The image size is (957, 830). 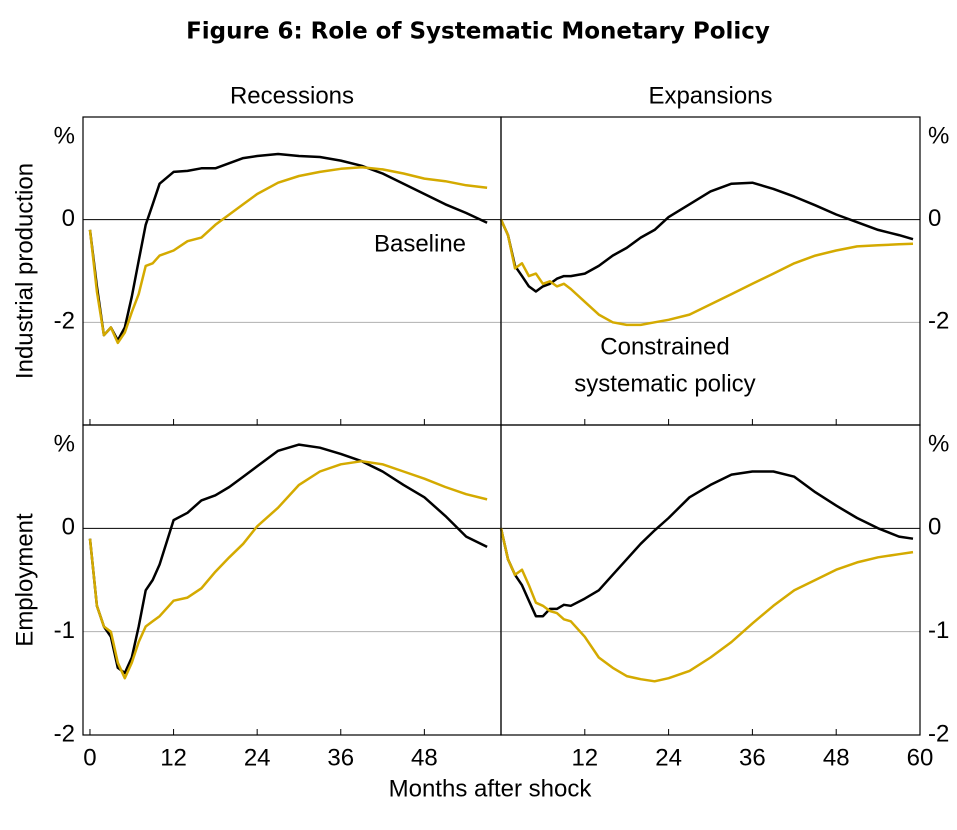 What do you see at coordinates (292, 95) in the screenshot?
I see `panel-title: Recessions` at bounding box center [292, 95].